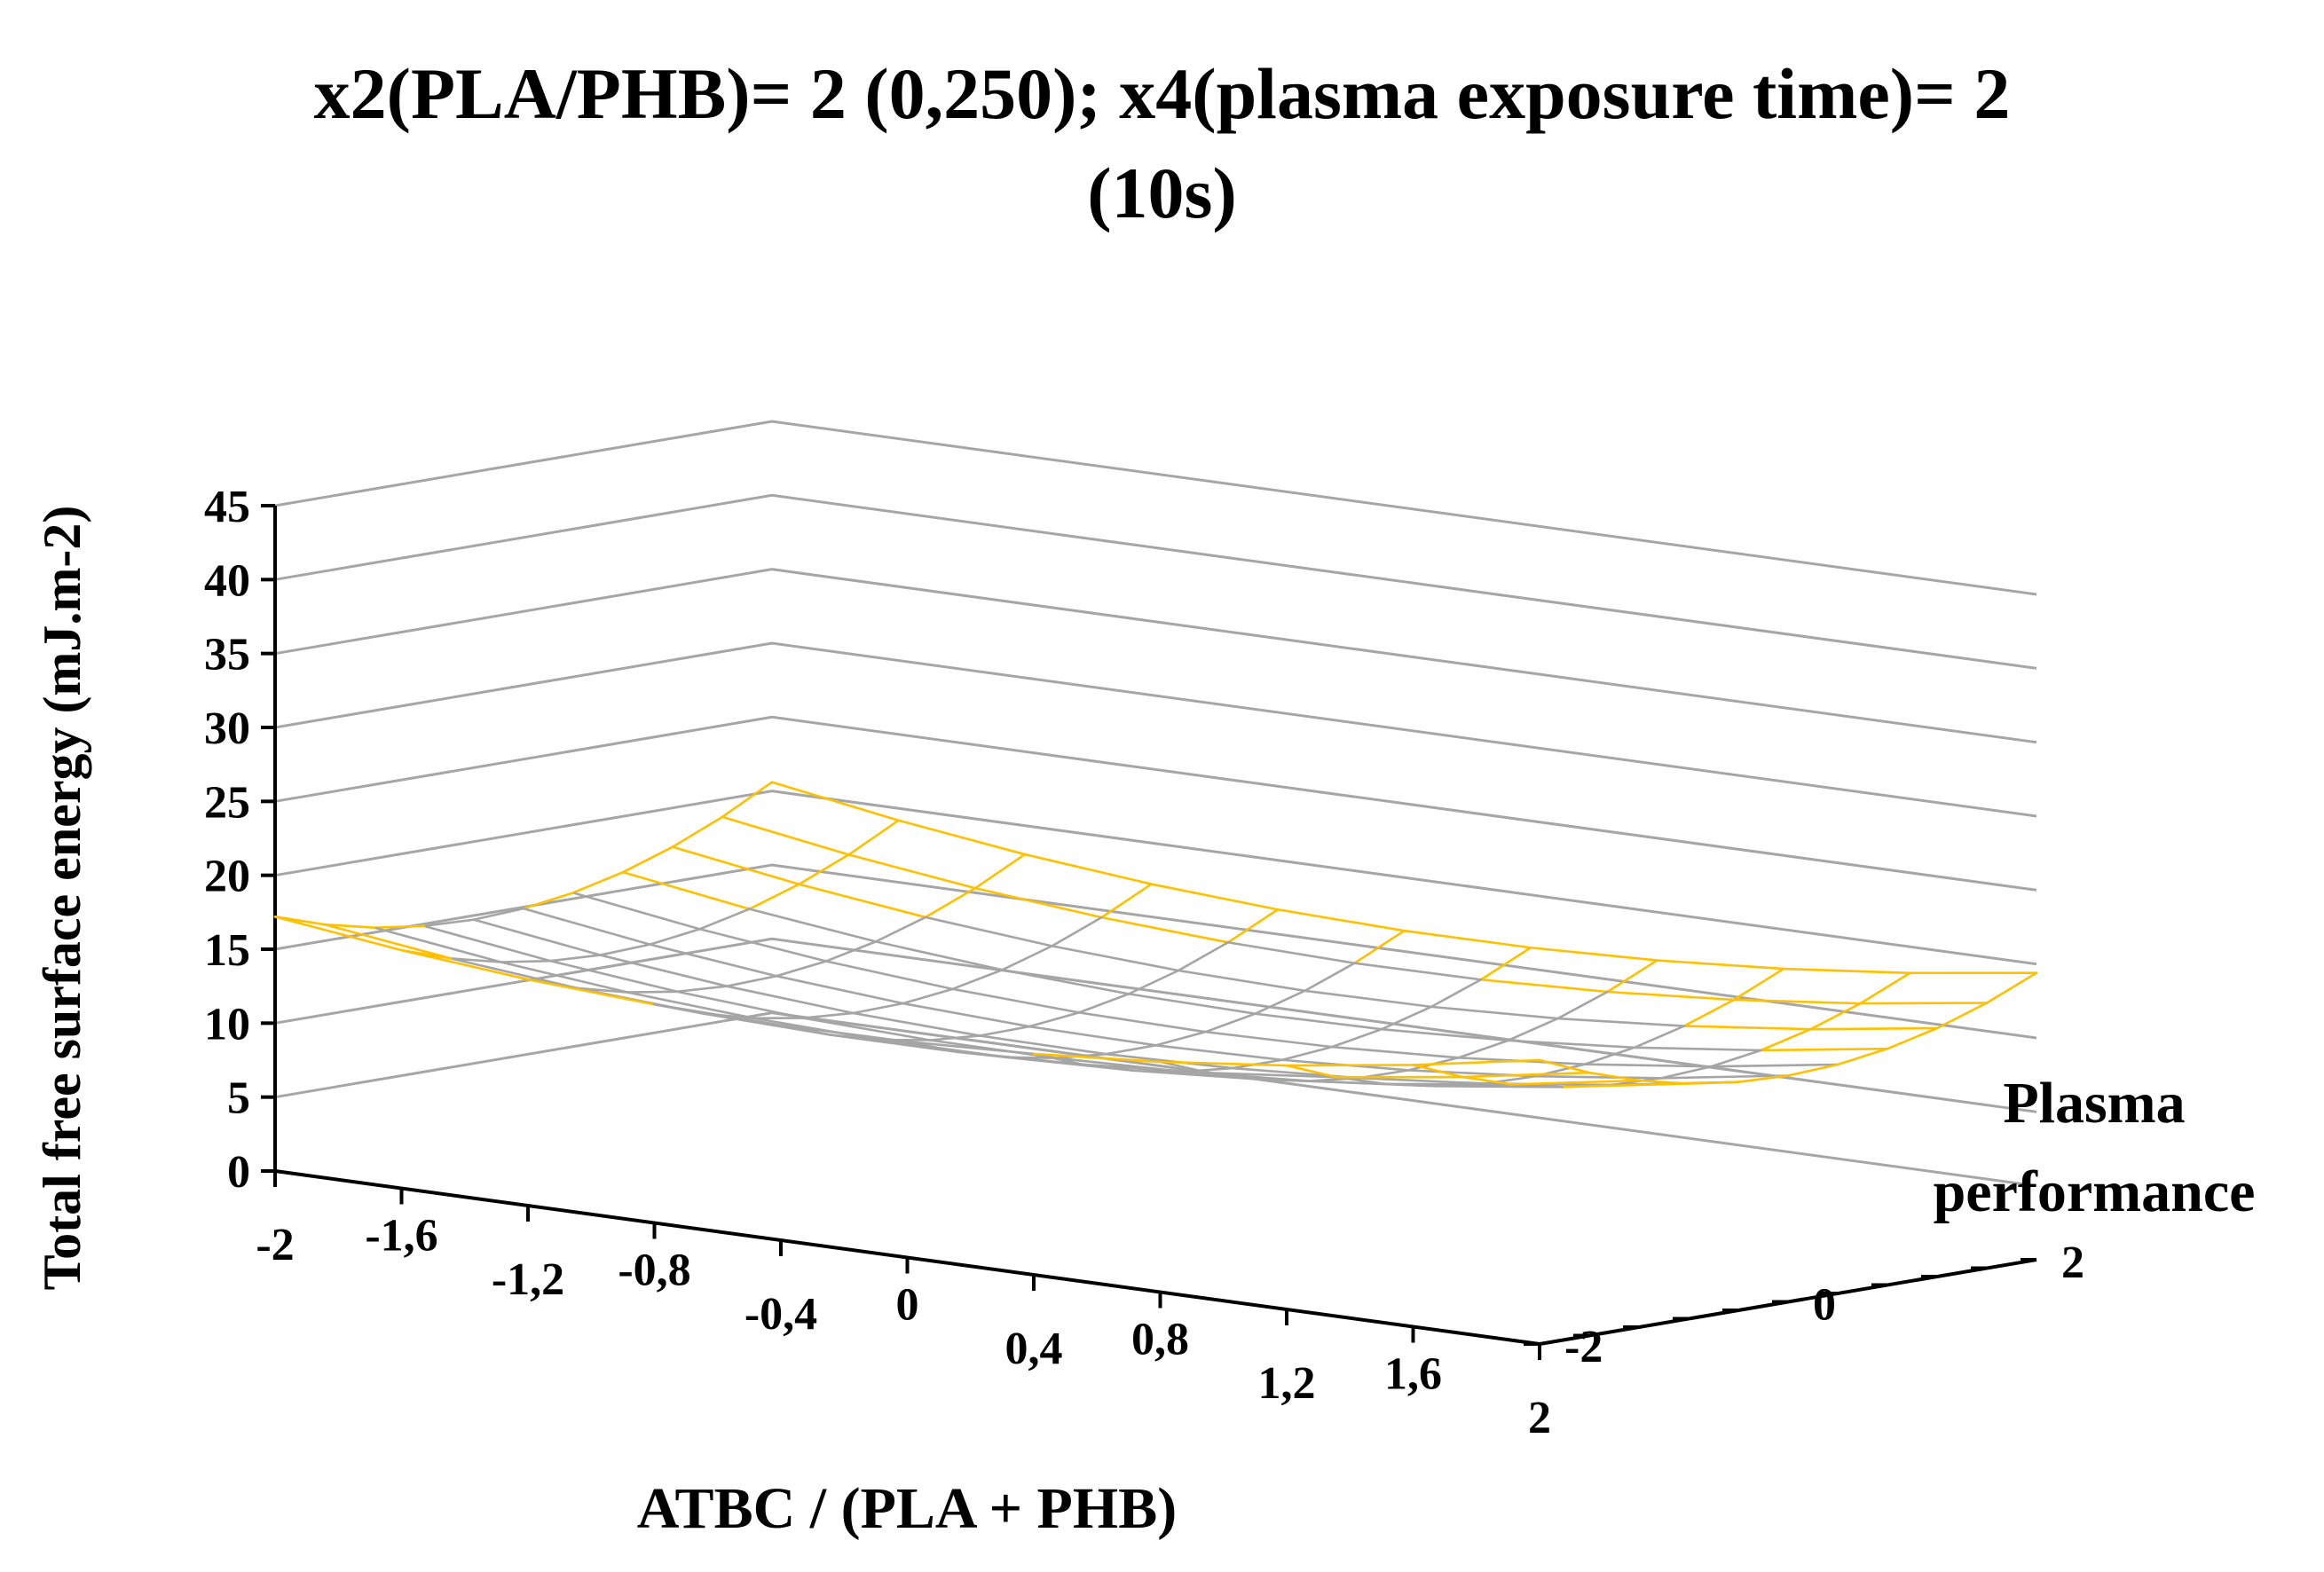 The height and width of the screenshot is (1572, 2324). What do you see at coordinates (401, 1236) in the screenshot?
I see `x-tick-label: -1,6` at bounding box center [401, 1236].